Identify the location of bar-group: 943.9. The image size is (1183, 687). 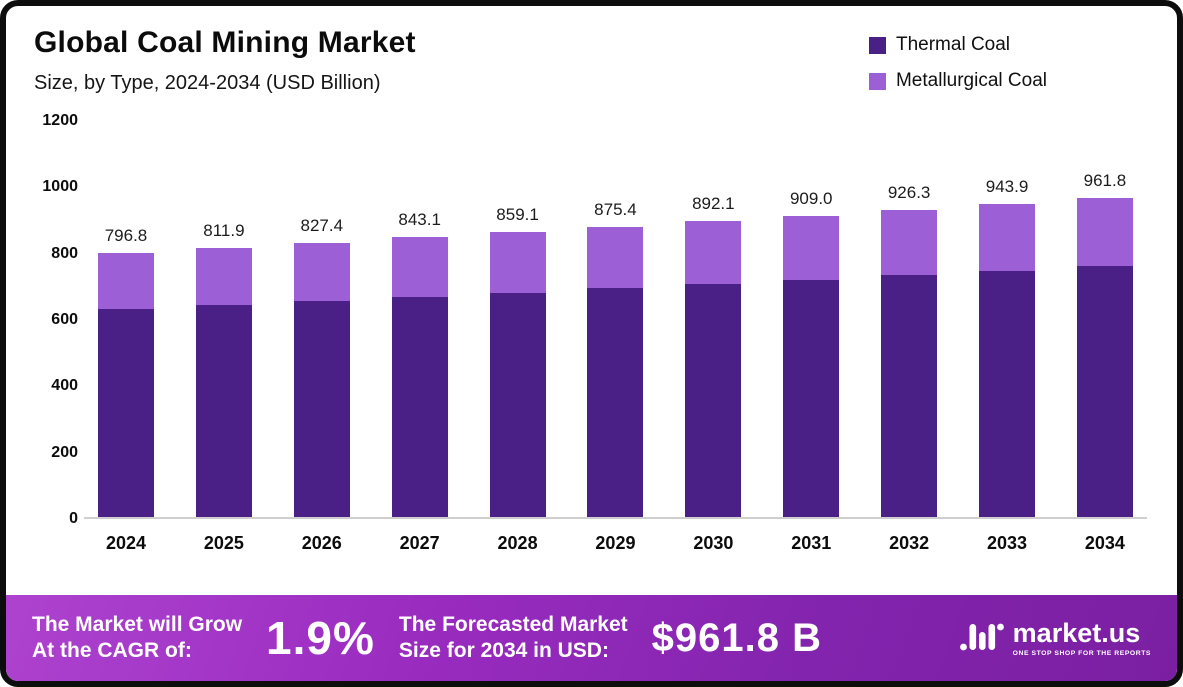
(1007, 346).